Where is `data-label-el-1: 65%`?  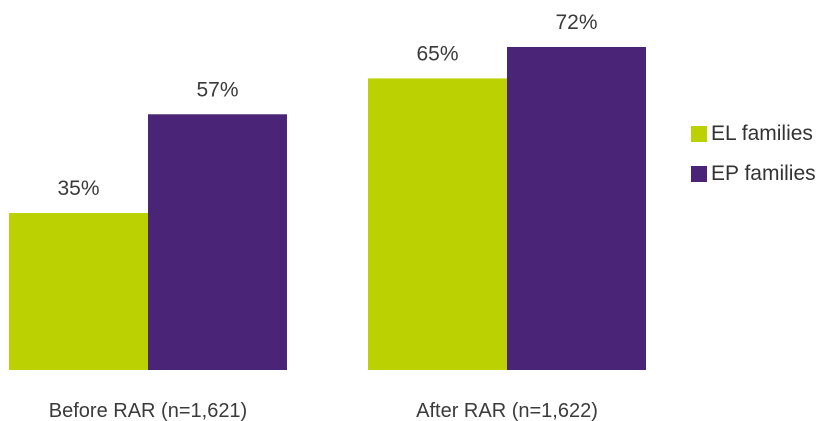
data-label-el-1: 65% is located at coordinates (437, 53).